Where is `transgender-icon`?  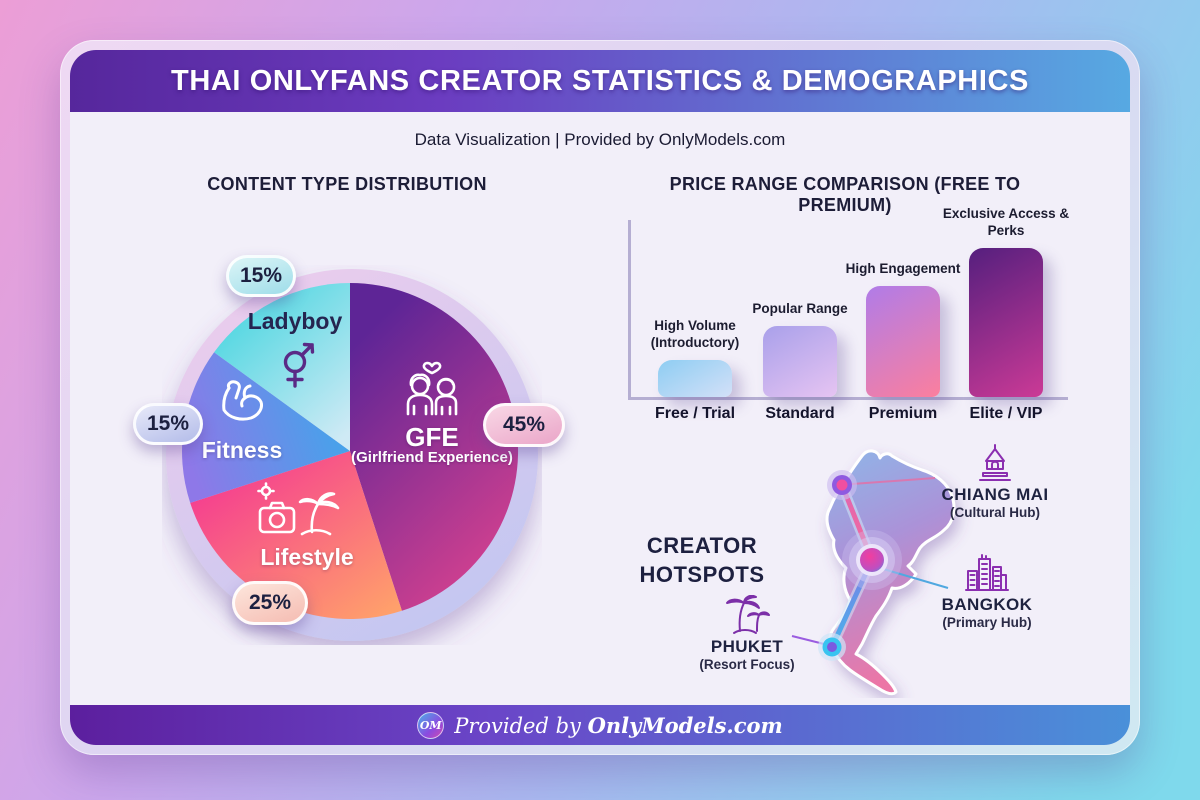
transgender-icon is located at coordinates (299, 365).